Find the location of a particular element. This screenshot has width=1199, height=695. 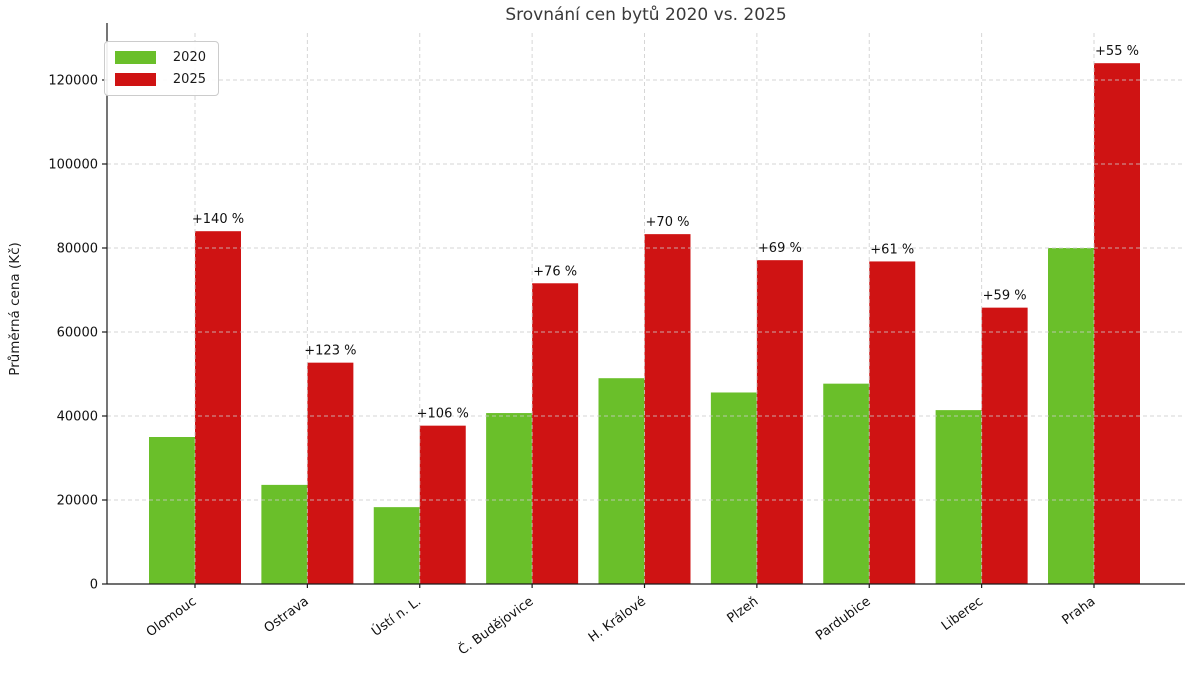

pct-label-pardubice: +61 % is located at coordinates (892, 249).